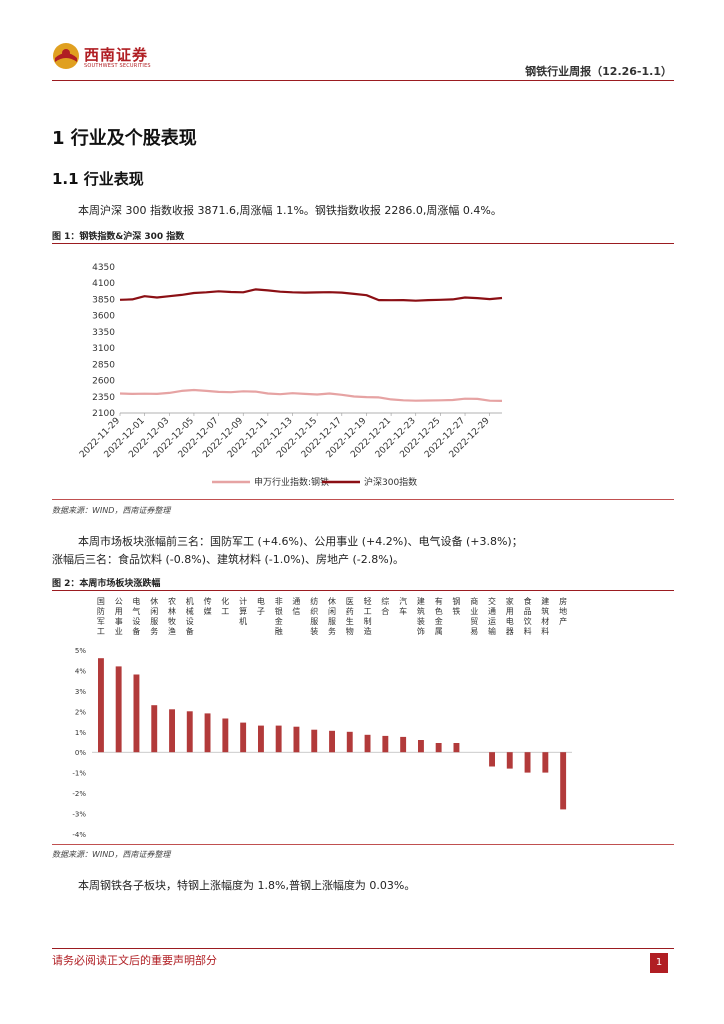 This screenshot has height=1024, width=724. Describe the element at coordinates (80, 651) in the screenshot. I see `y-tick-label: 5%` at that location.